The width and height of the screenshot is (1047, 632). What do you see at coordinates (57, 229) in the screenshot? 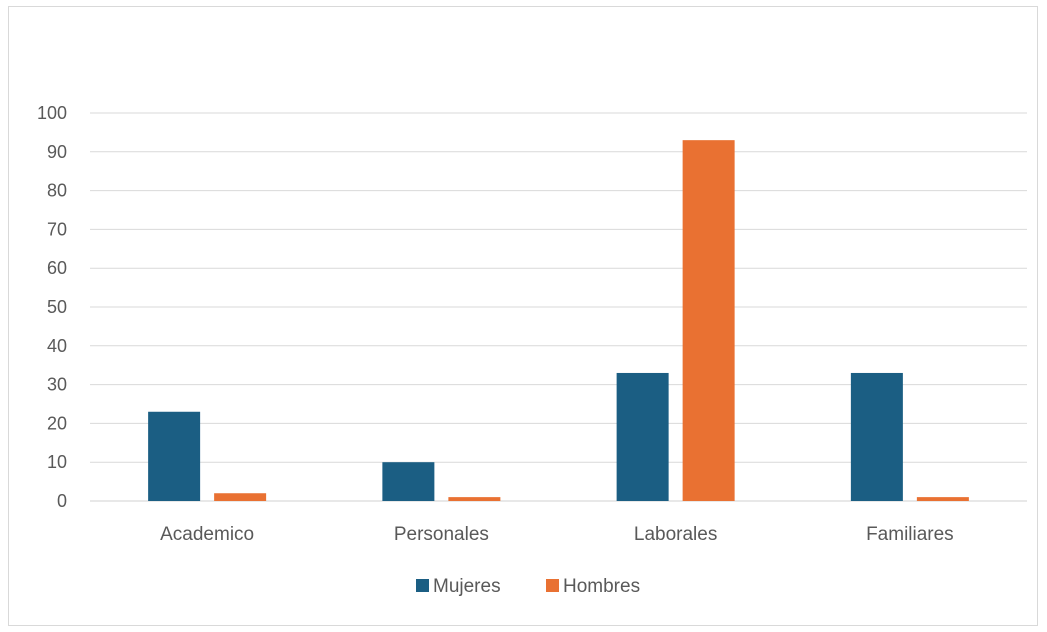
I see `y-tick-label: 70` at bounding box center [57, 229].